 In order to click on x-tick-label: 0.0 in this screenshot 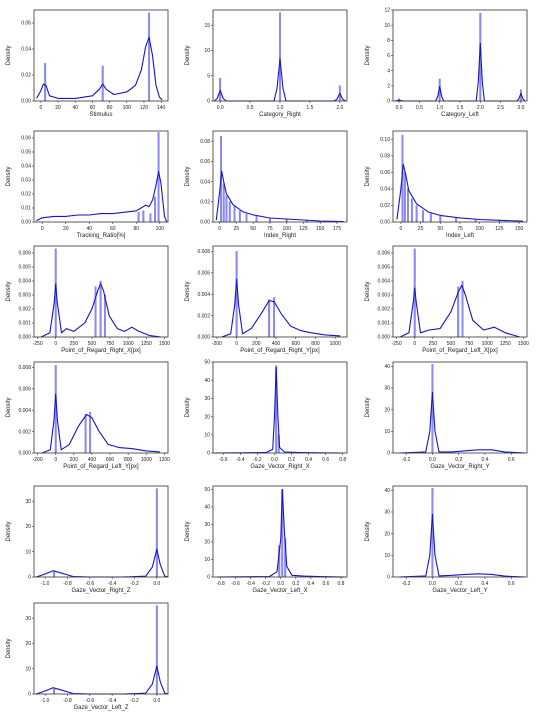, I will do `click(280, 584)`.